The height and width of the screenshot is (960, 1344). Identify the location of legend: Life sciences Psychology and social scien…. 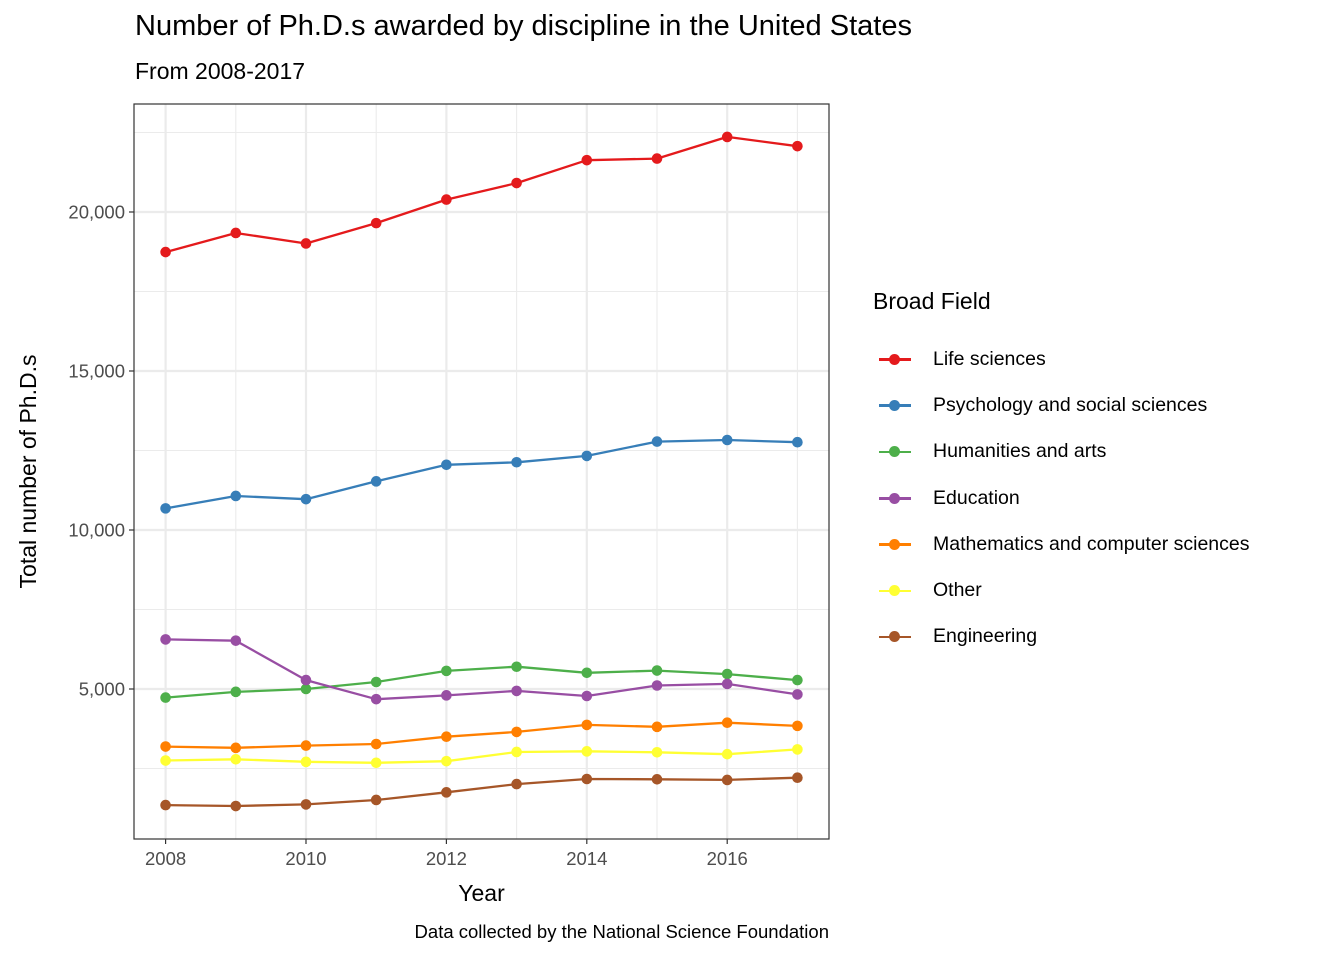
(1061, 498).